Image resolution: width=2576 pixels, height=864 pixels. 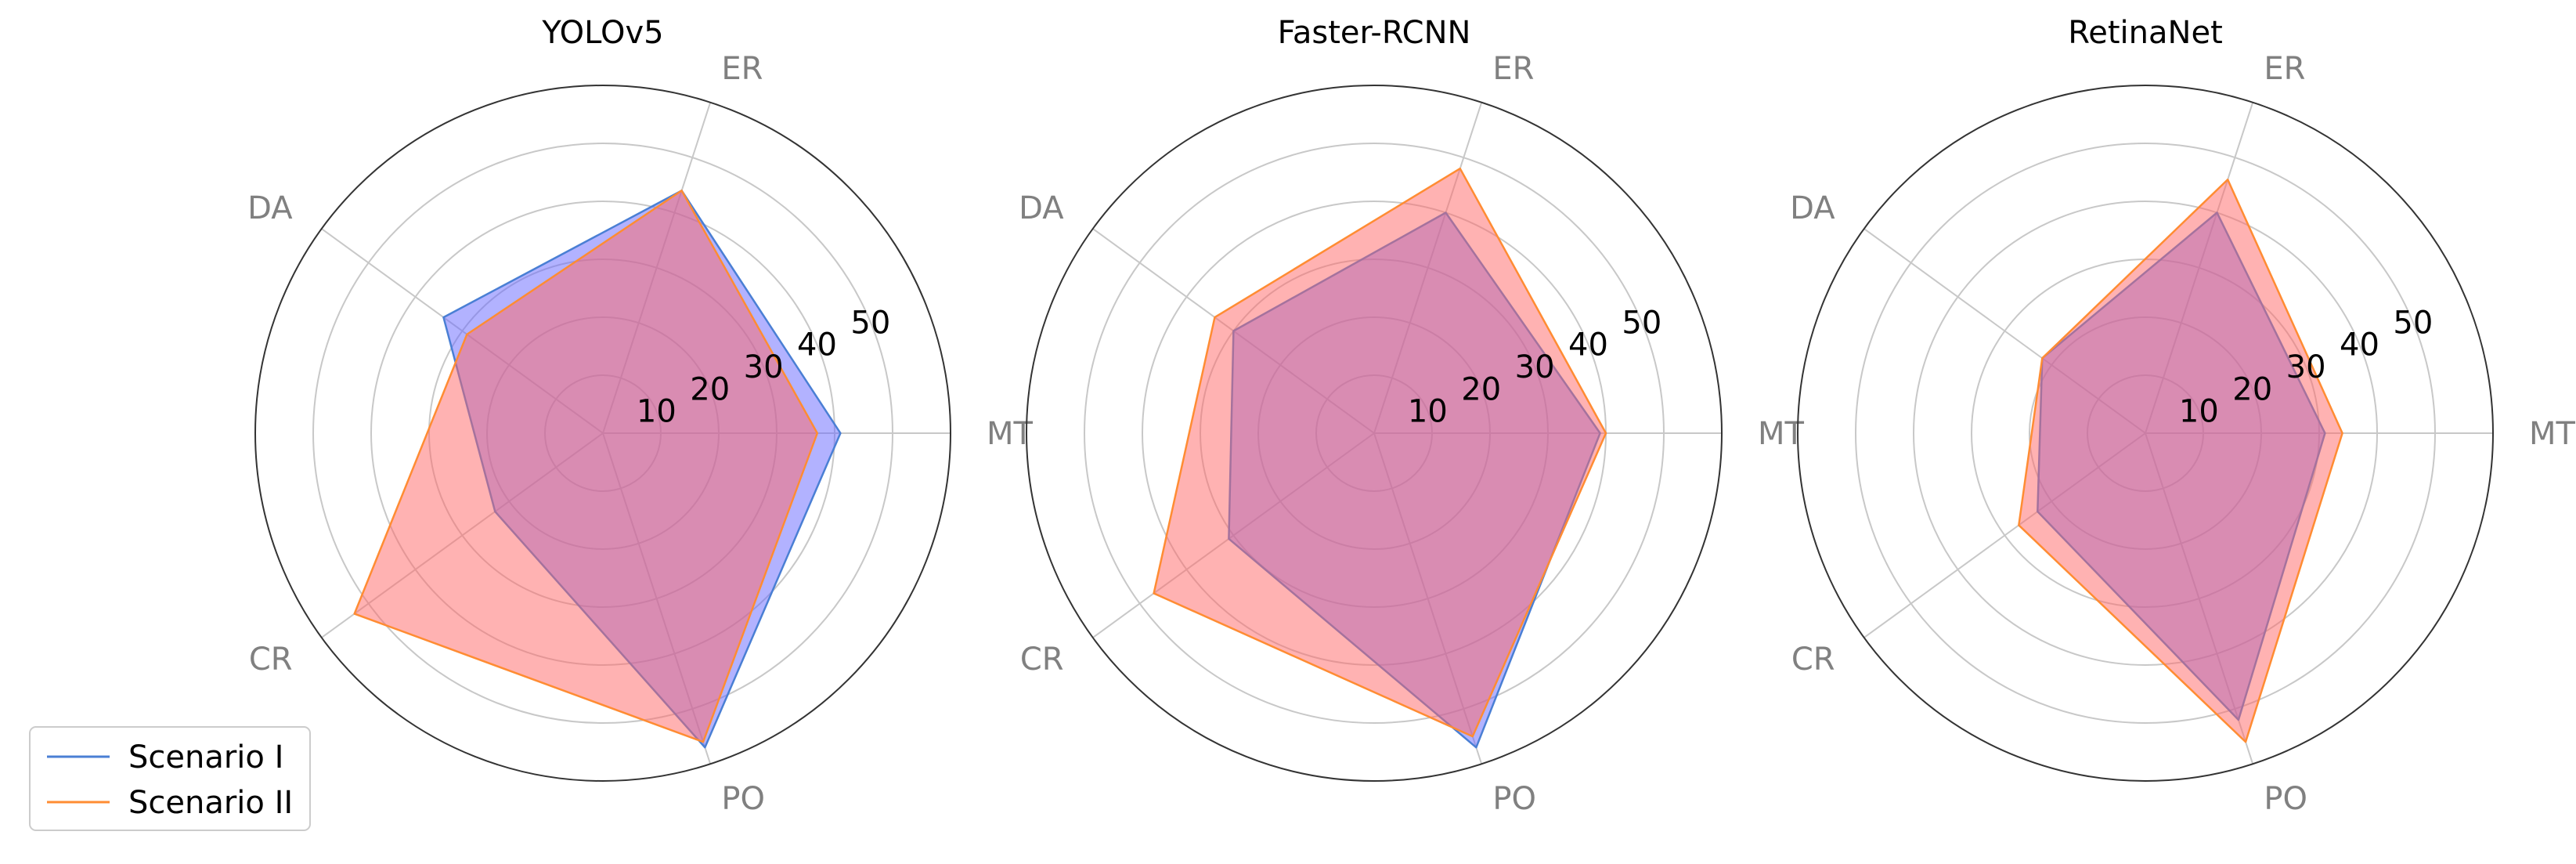 I want to click on legend-label-series-1: Scenario I, so click(x=206, y=757).